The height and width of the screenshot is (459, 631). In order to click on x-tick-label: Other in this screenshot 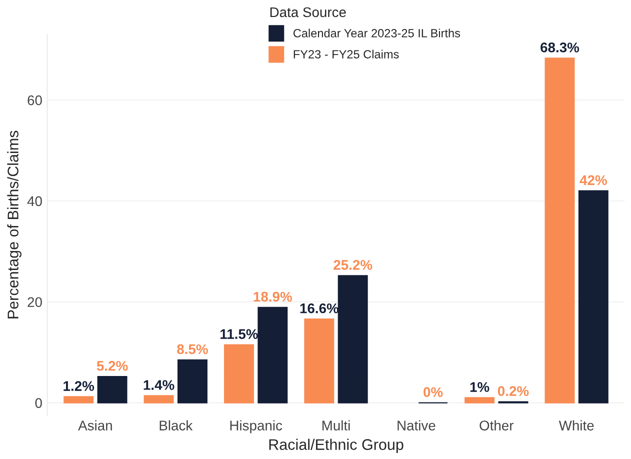, I will do `click(497, 425)`.